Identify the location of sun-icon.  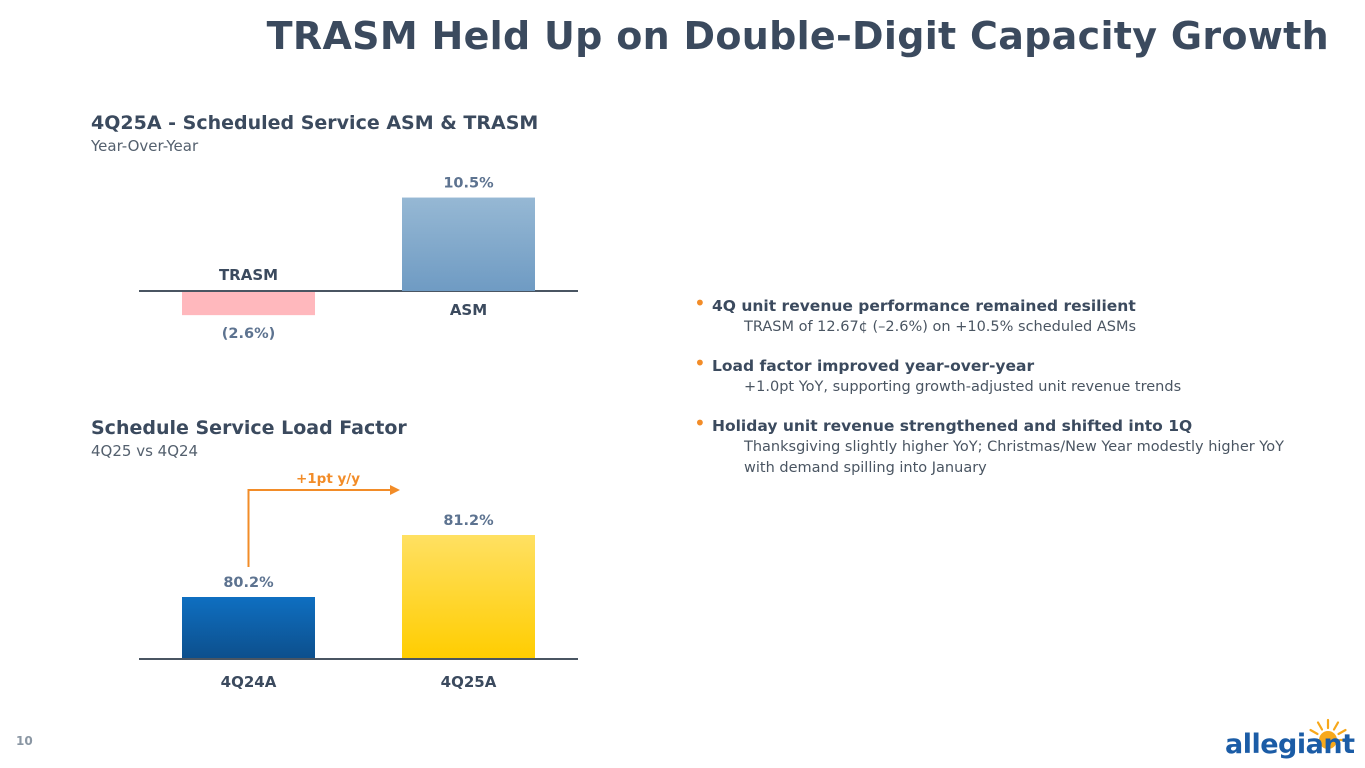
(1328, 733).